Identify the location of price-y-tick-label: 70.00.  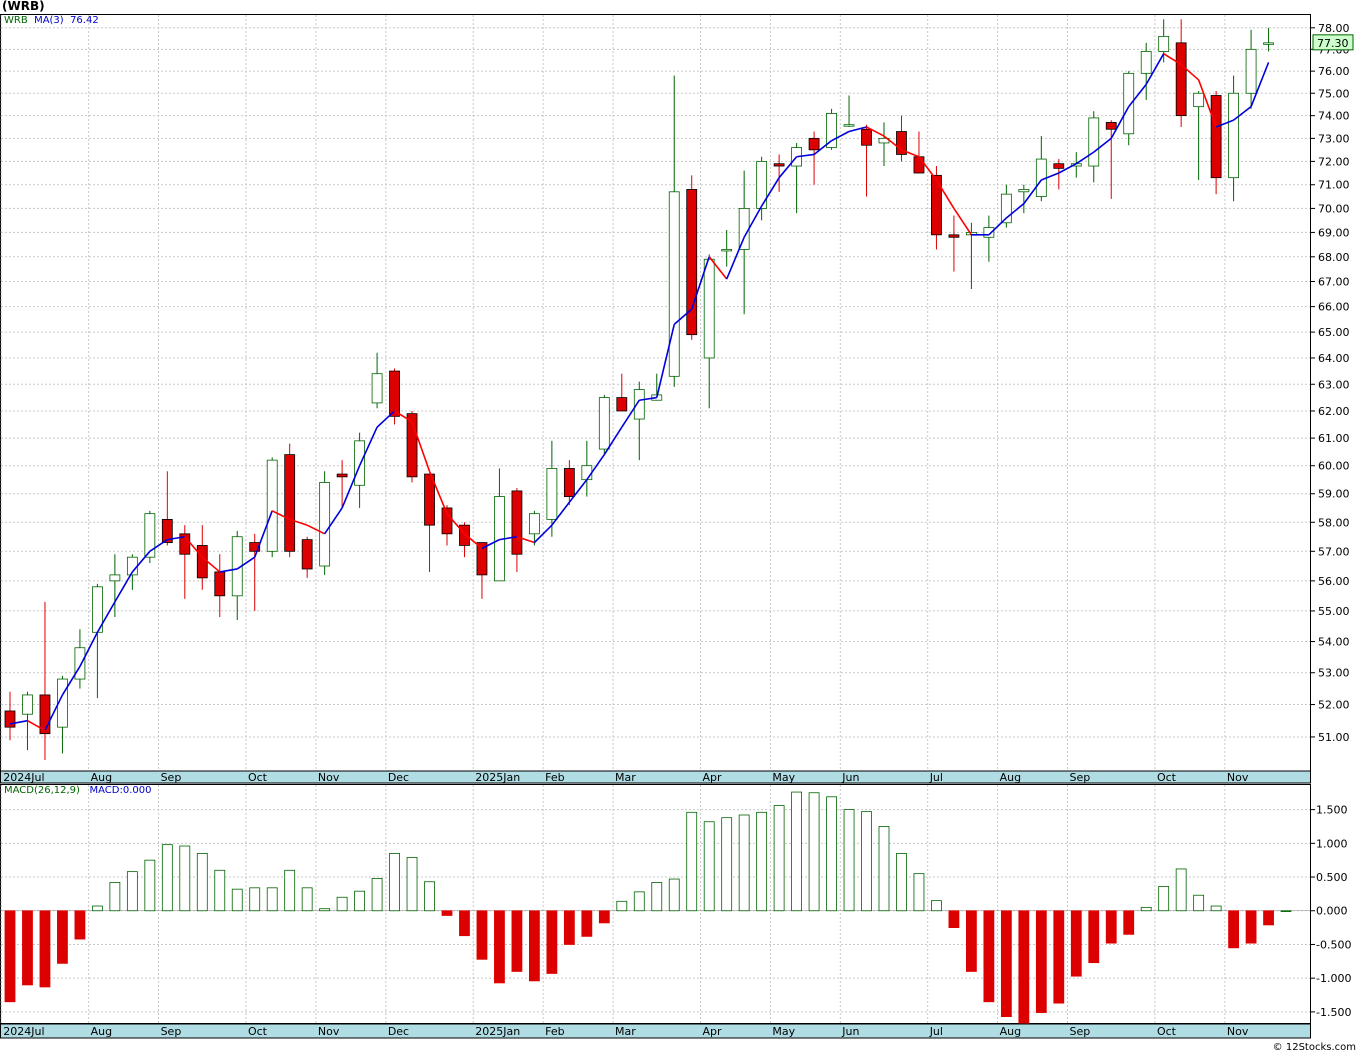
(1334, 208).